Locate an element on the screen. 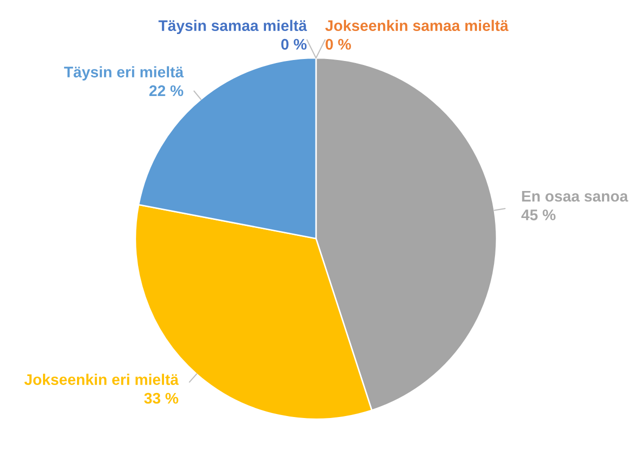 The height and width of the screenshot is (468, 632). slice-label: Täysin eri mieltä is located at coordinates (124, 73).